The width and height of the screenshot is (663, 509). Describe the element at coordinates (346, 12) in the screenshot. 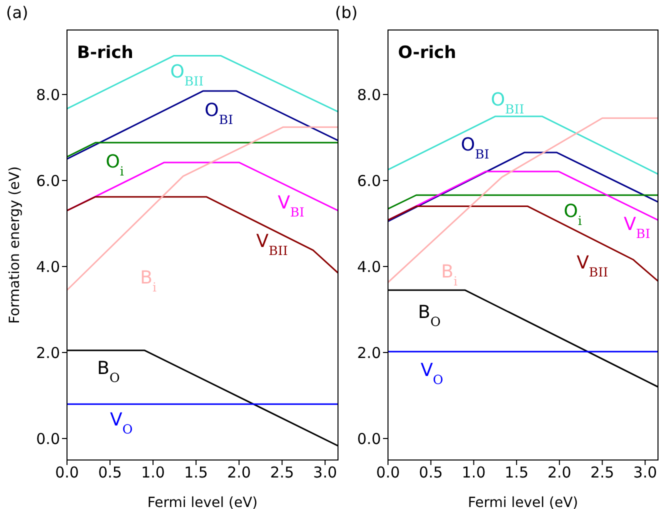

I see `chart-title: (b)` at that location.